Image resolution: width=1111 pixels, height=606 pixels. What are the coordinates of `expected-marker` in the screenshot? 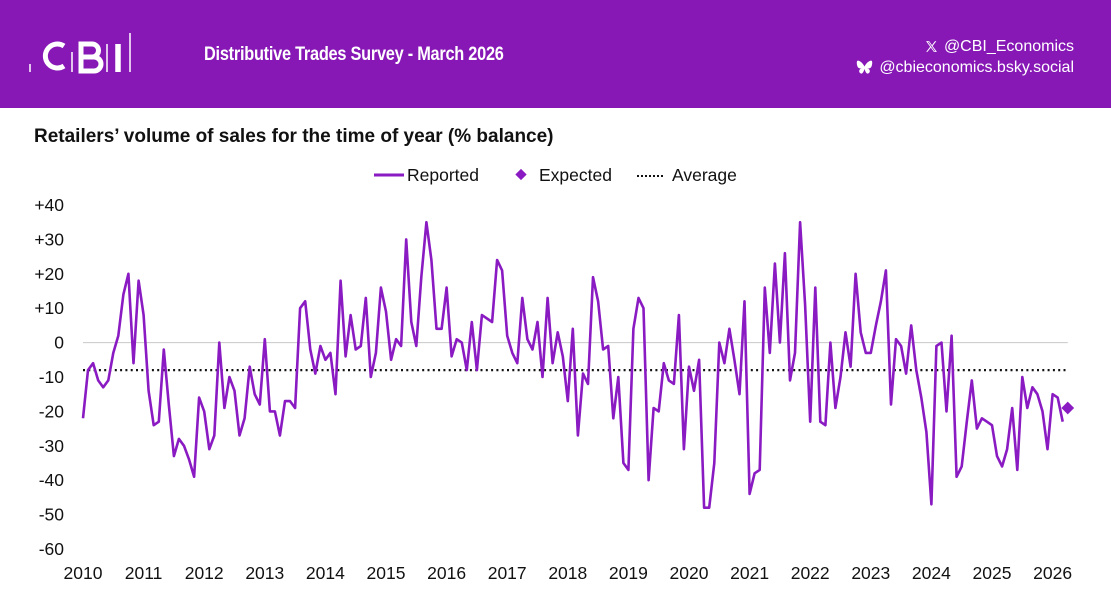 It's located at (1068, 408).